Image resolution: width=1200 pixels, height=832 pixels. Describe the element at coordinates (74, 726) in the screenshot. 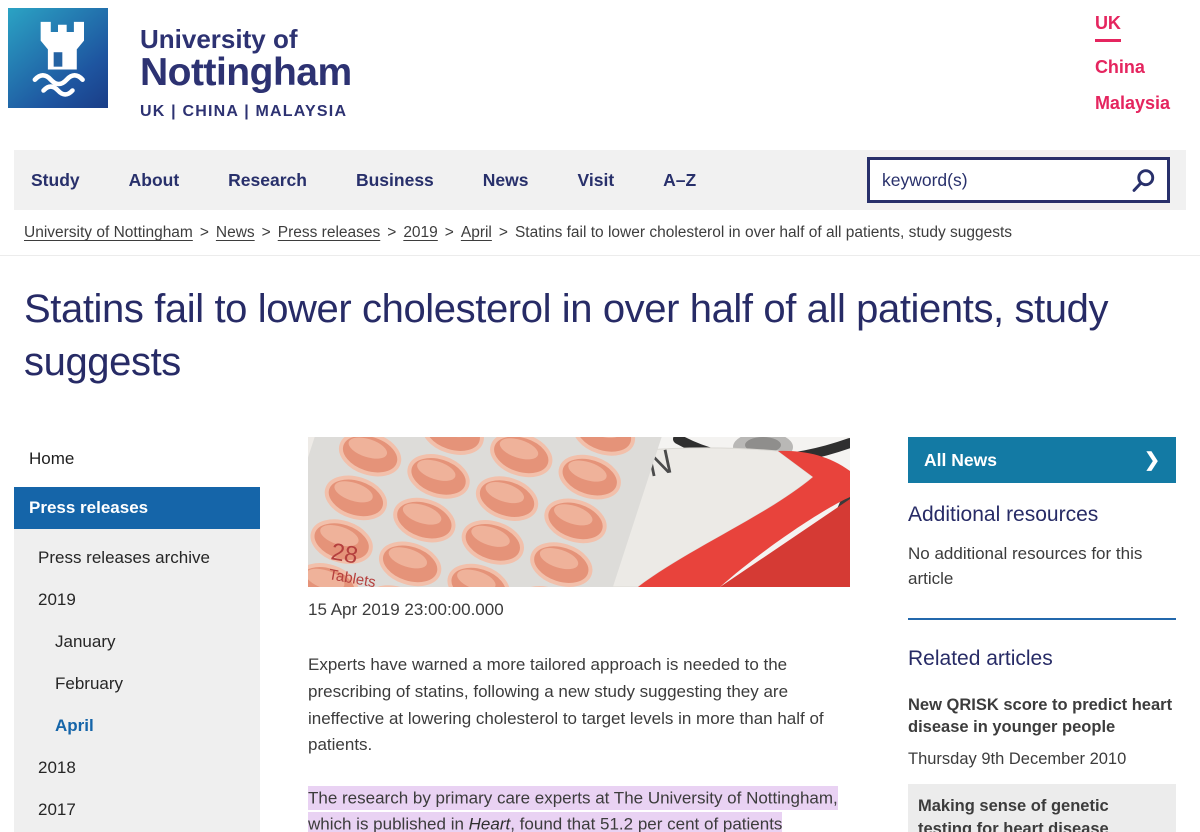

I see `sidebar-item-april: April` at that location.